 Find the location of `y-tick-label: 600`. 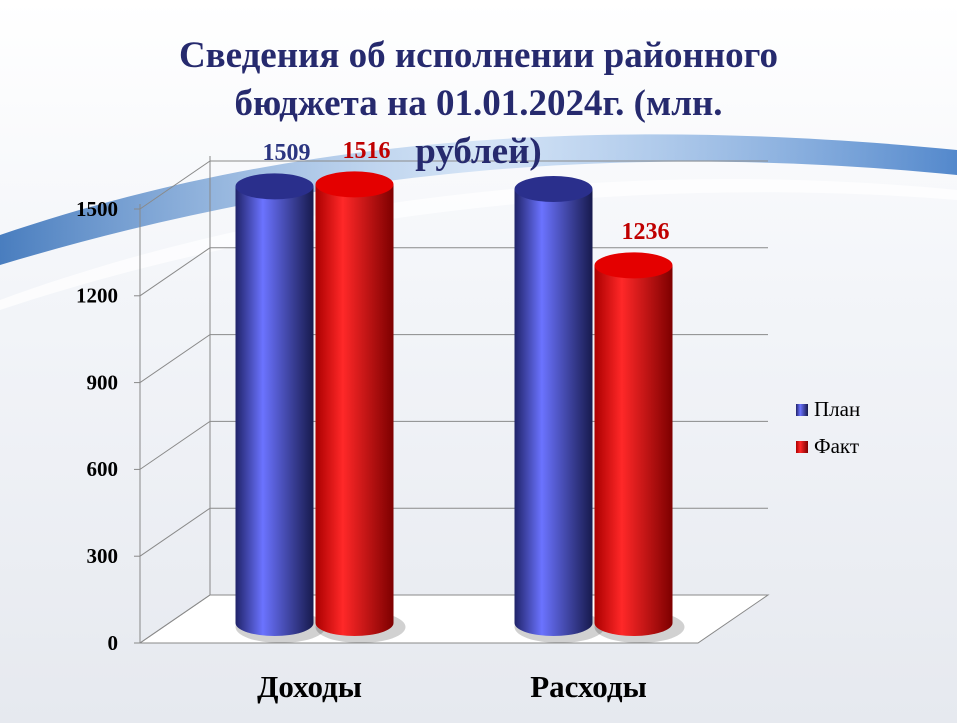

y-tick-label: 600 is located at coordinates (103, 469).